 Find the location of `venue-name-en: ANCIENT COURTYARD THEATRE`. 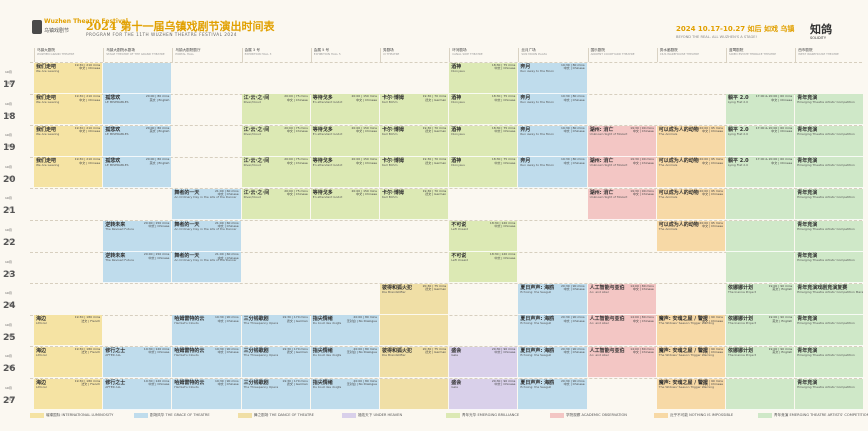

venue-name-en: ANCIENT COURTYARD THEATRE is located at coordinates (612, 54).